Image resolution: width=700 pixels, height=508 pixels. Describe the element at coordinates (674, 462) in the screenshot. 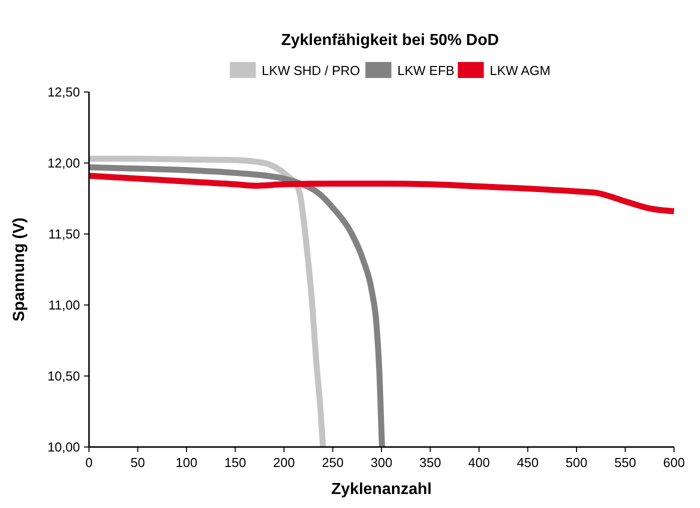

I see `x-tick-label: 600` at that location.